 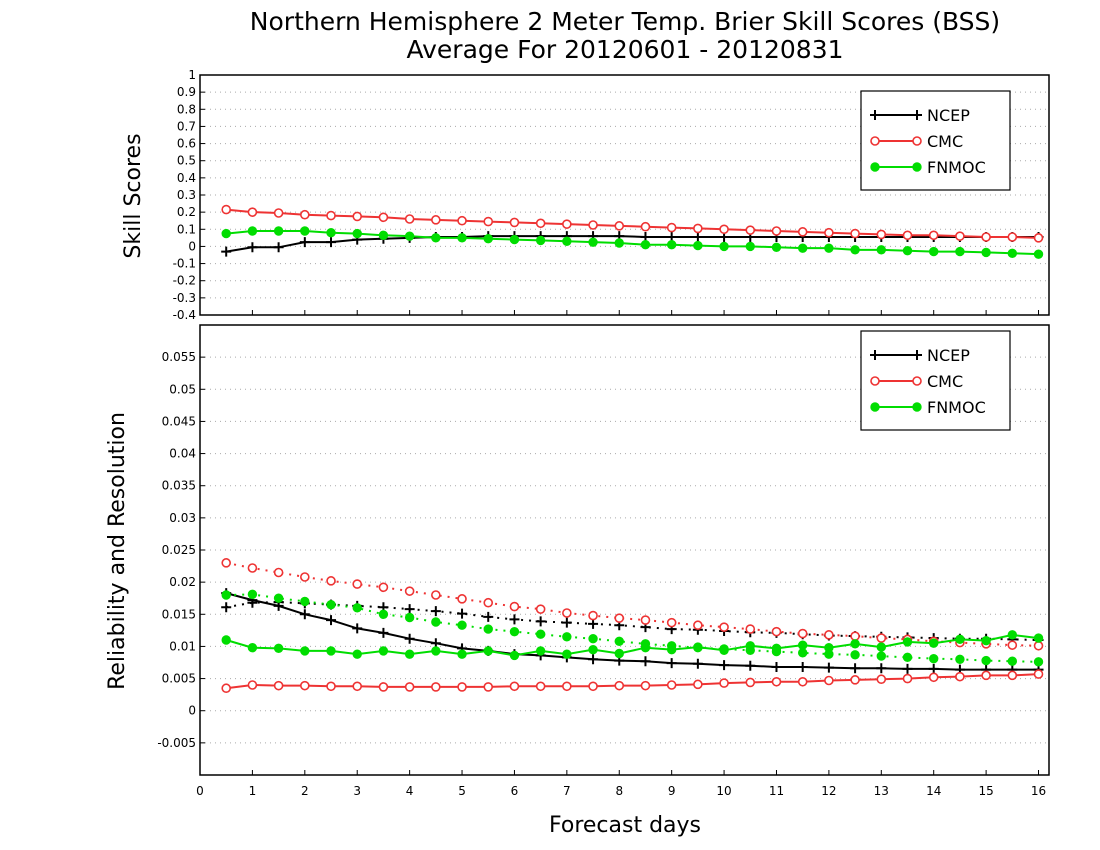 What do you see at coordinates (179, 550) in the screenshot?
I see `y-tick-label: 0.025` at bounding box center [179, 550].